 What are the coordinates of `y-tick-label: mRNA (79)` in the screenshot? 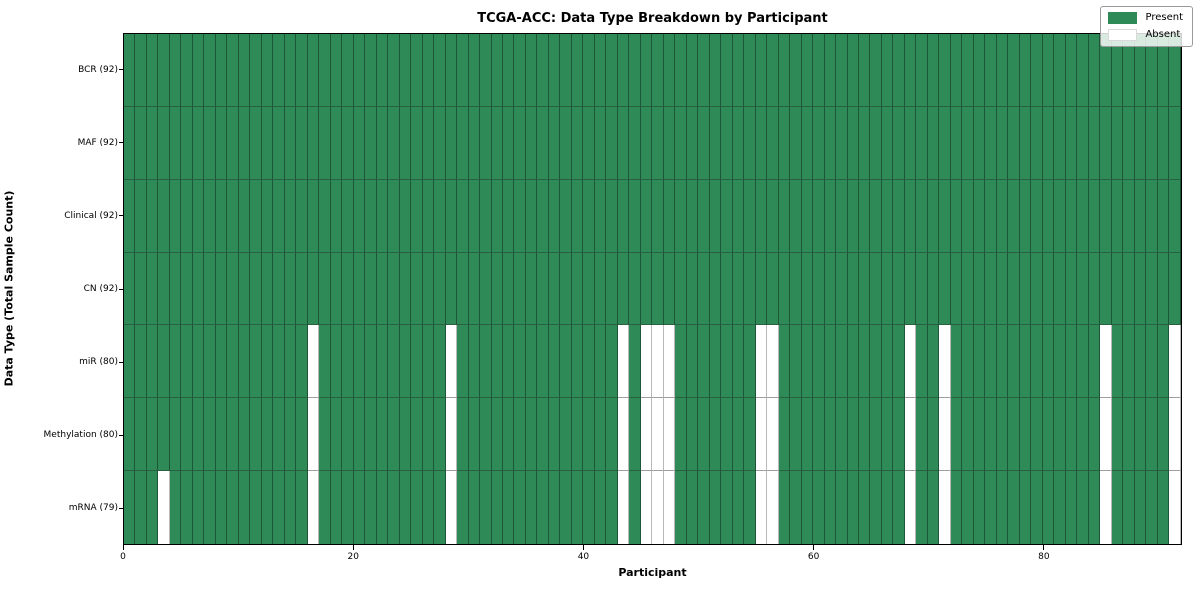 It's located at (93, 508).